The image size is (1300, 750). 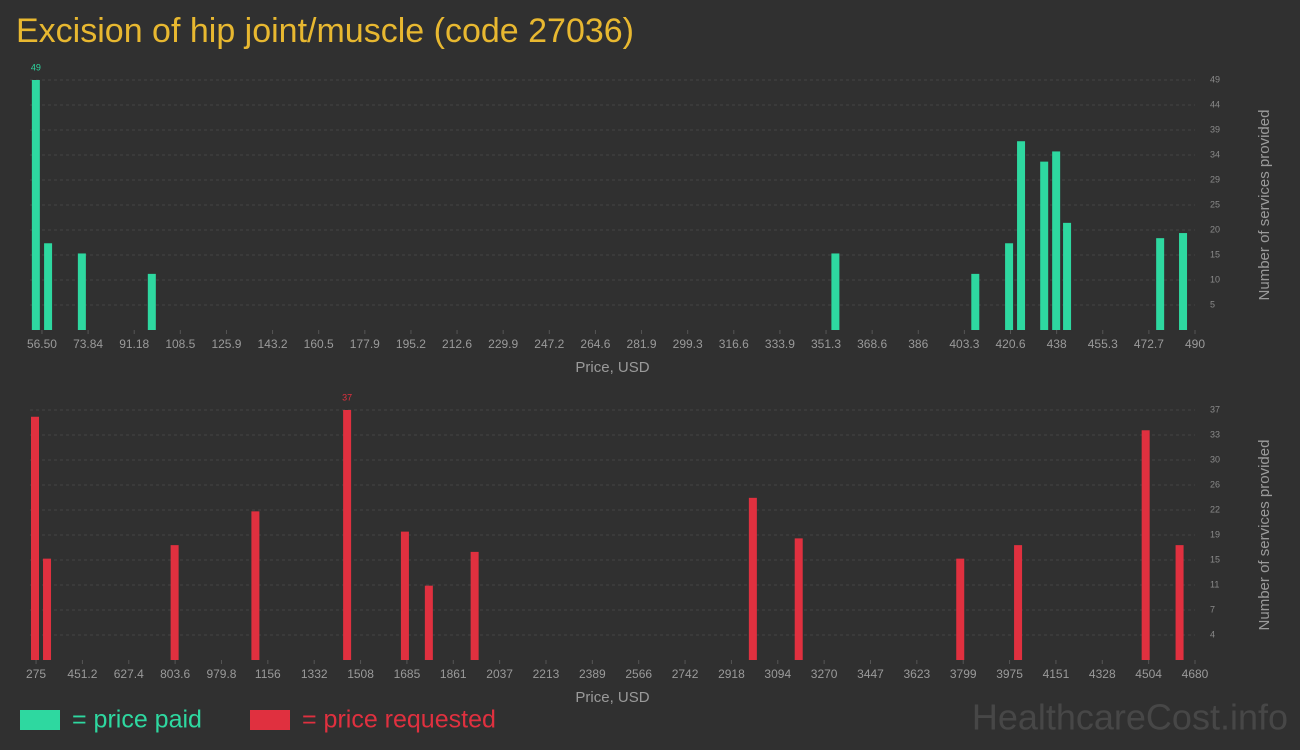 I want to click on x-tick-label: 56.50, so click(x=42, y=344).